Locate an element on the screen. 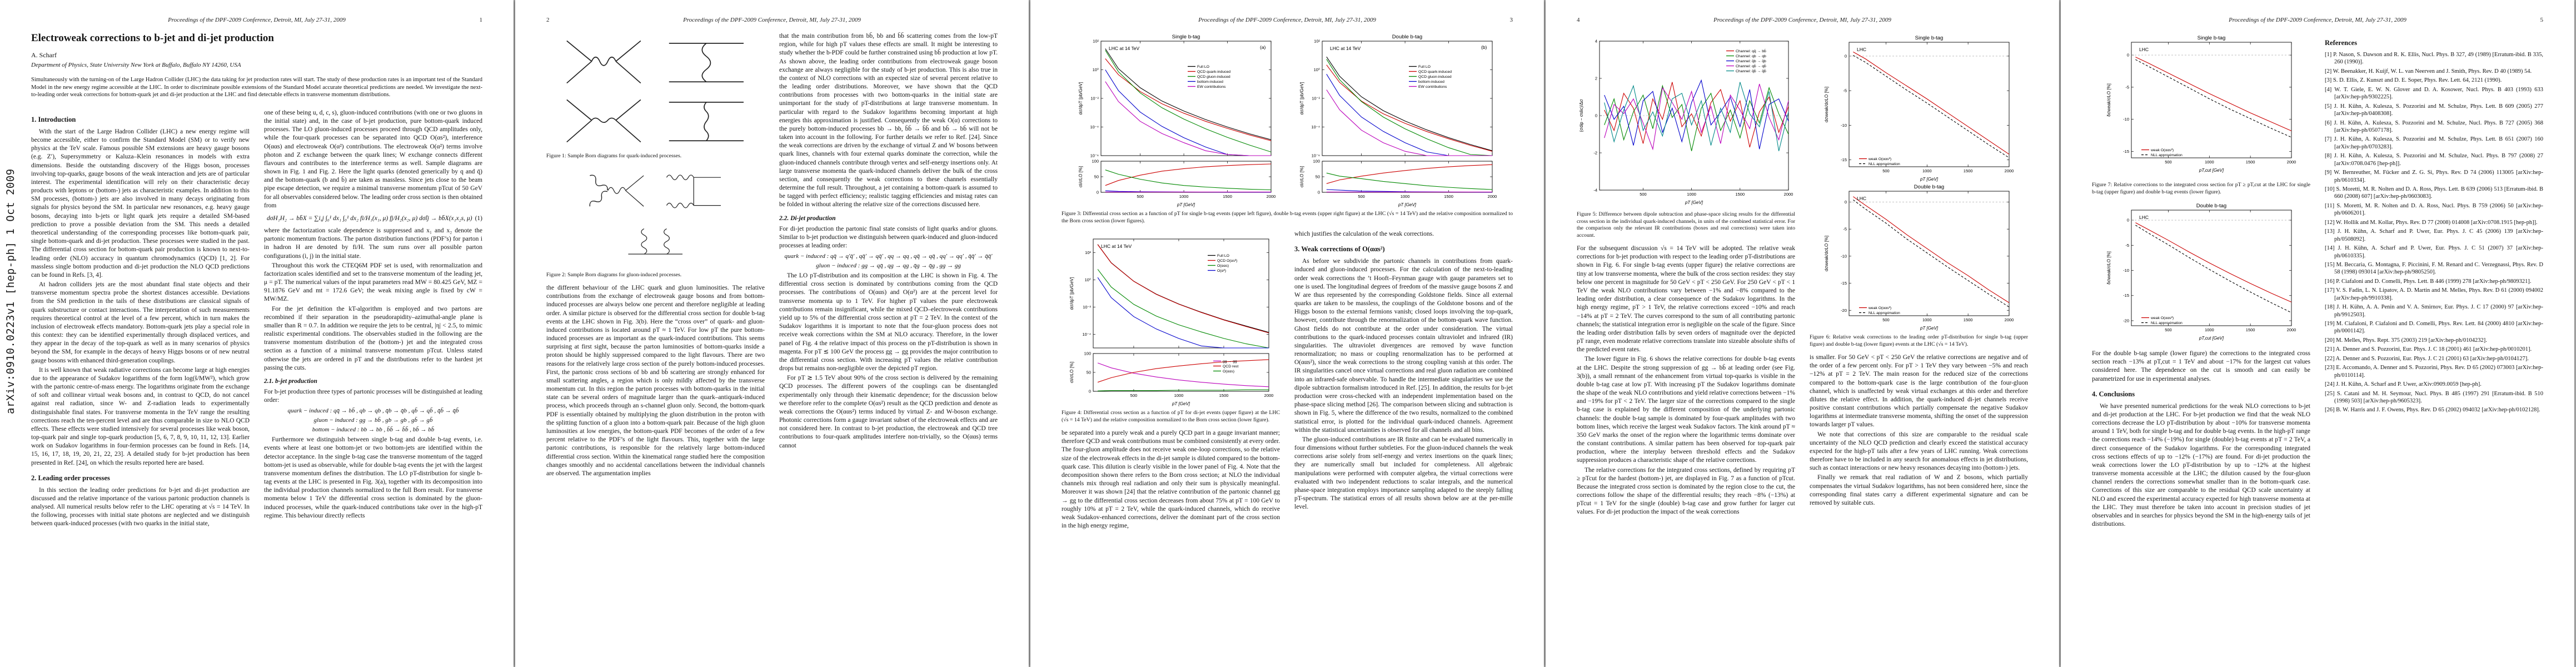 The image size is (2576, 667). svg-text: 500 is located at coordinates (1361, 196).